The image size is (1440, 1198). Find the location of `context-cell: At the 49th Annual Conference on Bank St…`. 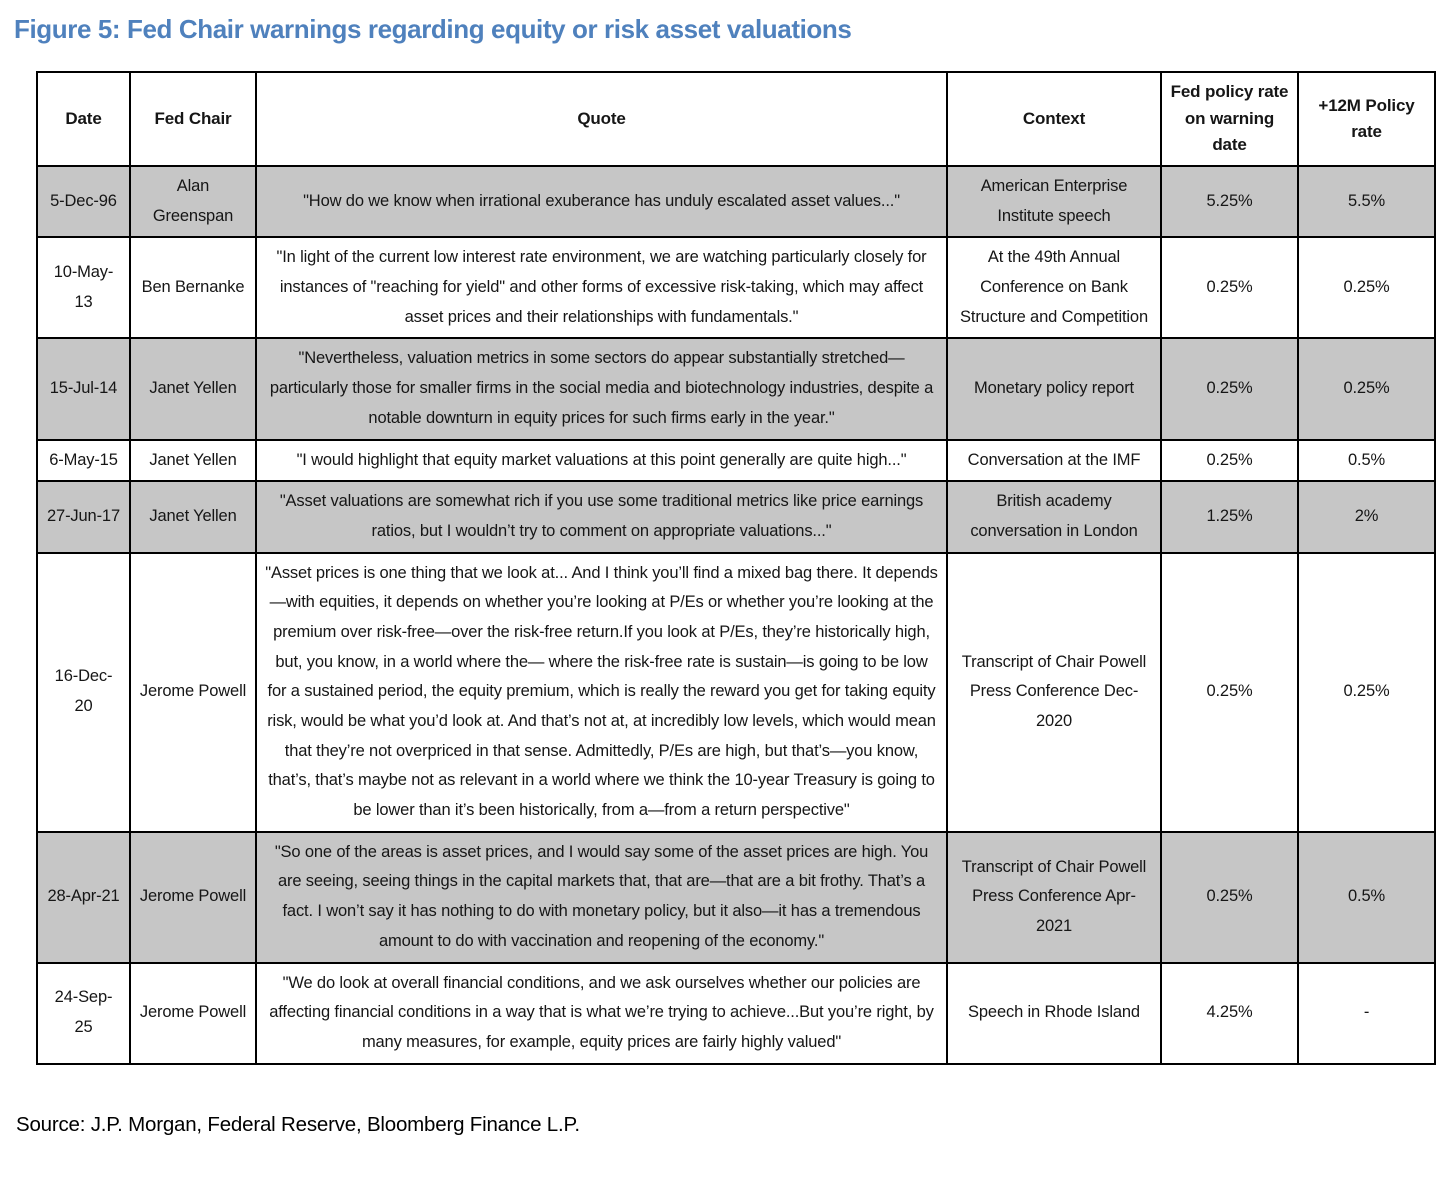

context-cell: At the 49th Annual Conference on Bank St… is located at coordinates (1054, 288).